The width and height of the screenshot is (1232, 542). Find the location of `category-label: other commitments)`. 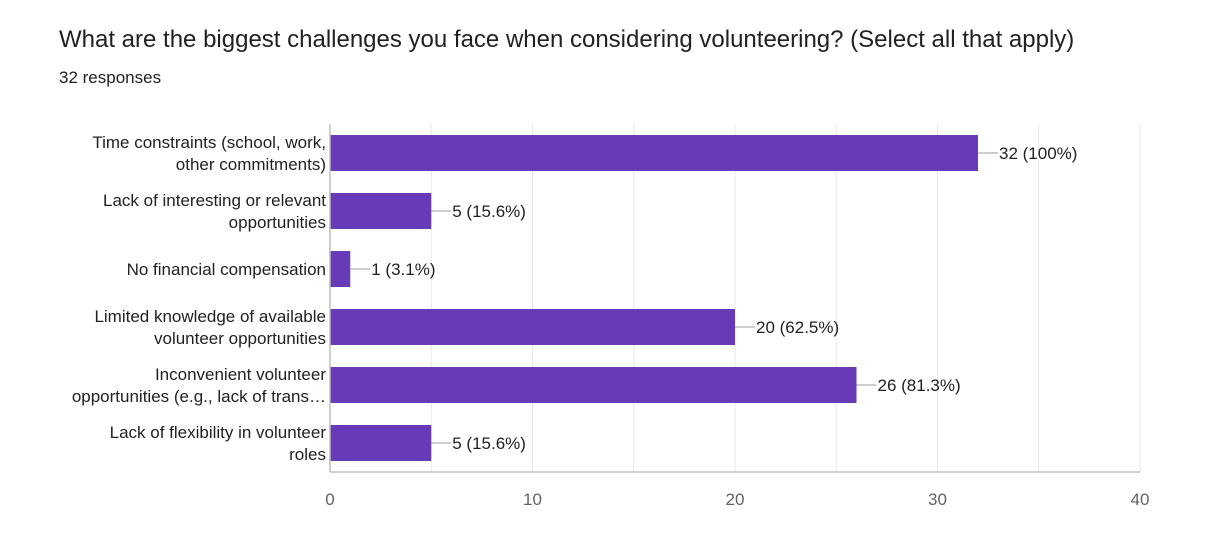

category-label: other commitments) is located at coordinates (251, 164).